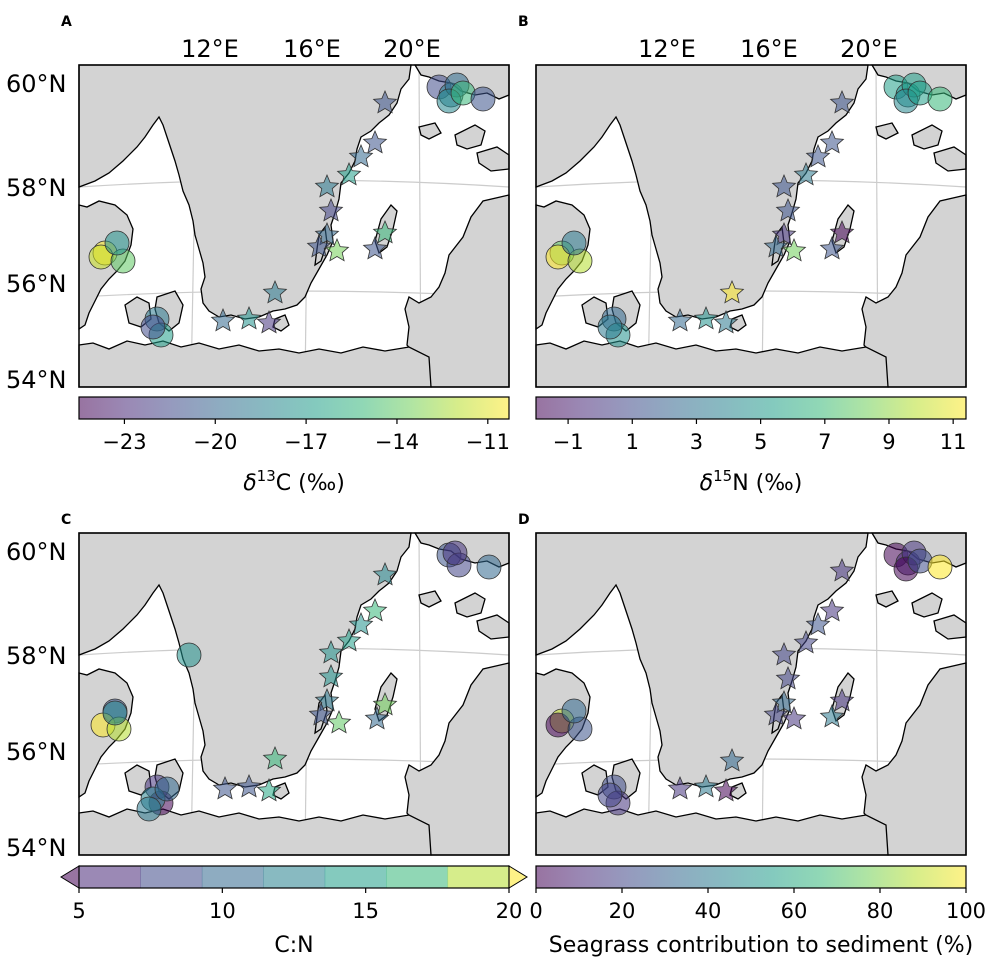  What do you see at coordinates (953, 442) in the screenshot?
I see `colorbar-tick-label: 11` at bounding box center [953, 442].